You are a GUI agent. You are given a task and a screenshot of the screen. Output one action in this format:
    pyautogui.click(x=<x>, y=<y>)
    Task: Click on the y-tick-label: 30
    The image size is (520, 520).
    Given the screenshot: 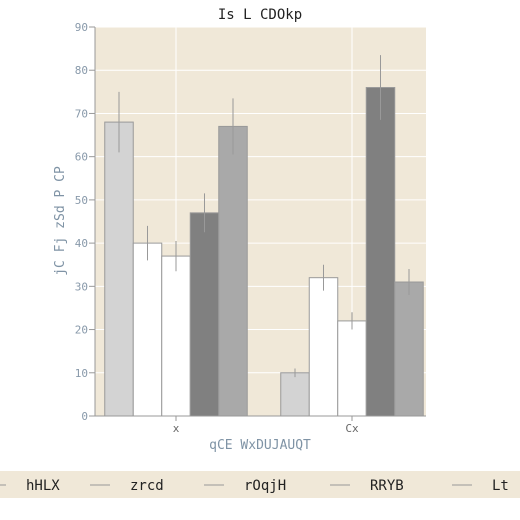 What is the action you would take?
    pyautogui.click(x=81, y=286)
    